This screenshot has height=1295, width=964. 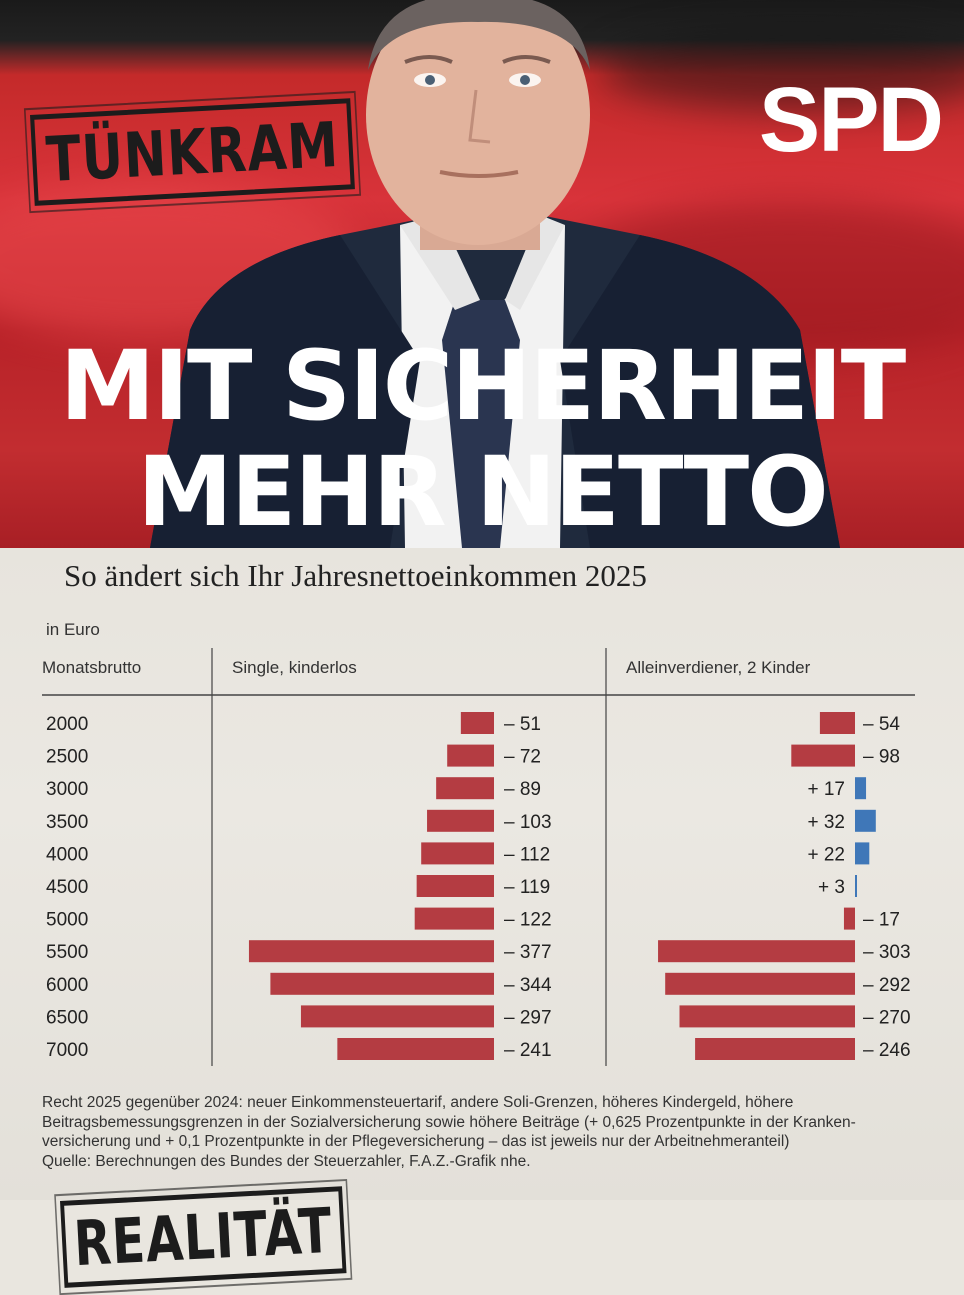 I want to click on headline-line-1: MIT SICHERHEIT, so click(x=482, y=386).